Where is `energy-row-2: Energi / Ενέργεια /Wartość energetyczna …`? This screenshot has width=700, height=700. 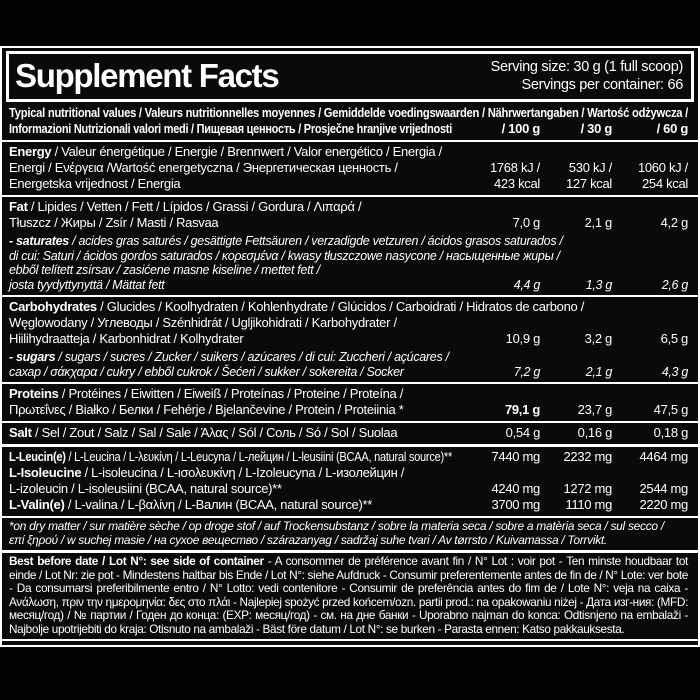 energy-row-2: Energi / Ενέργεια /Wartość energetyczna … is located at coordinates (348, 167).